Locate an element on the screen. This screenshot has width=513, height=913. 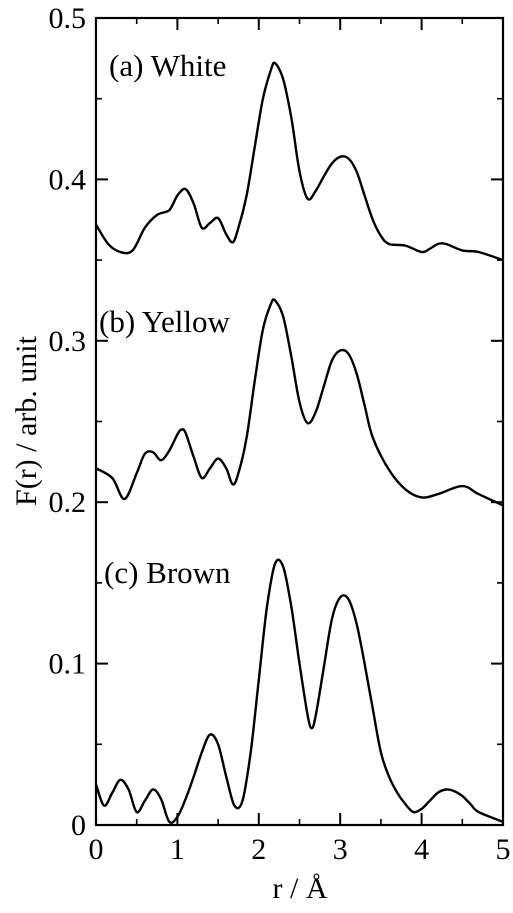
x-tick-label: 5 is located at coordinates (503, 849).